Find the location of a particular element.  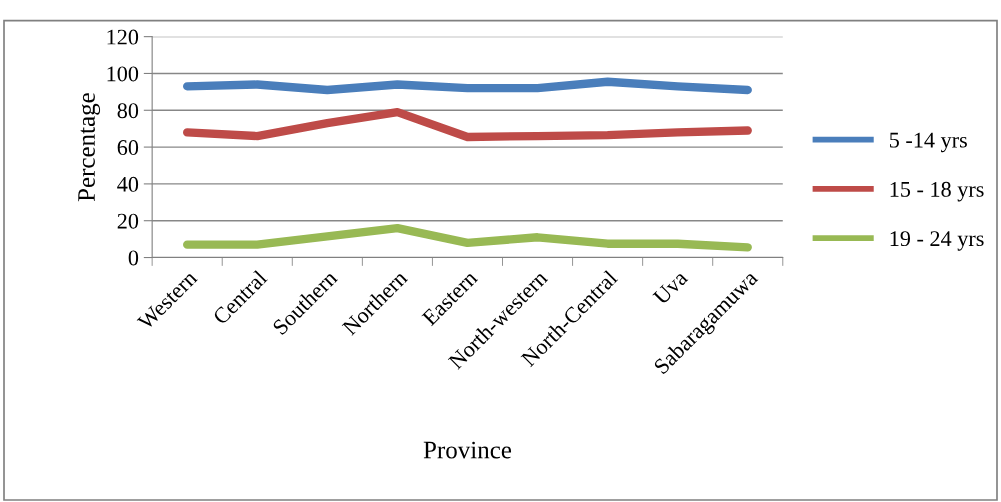

y-tick-label: 20 is located at coordinates (128, 221).